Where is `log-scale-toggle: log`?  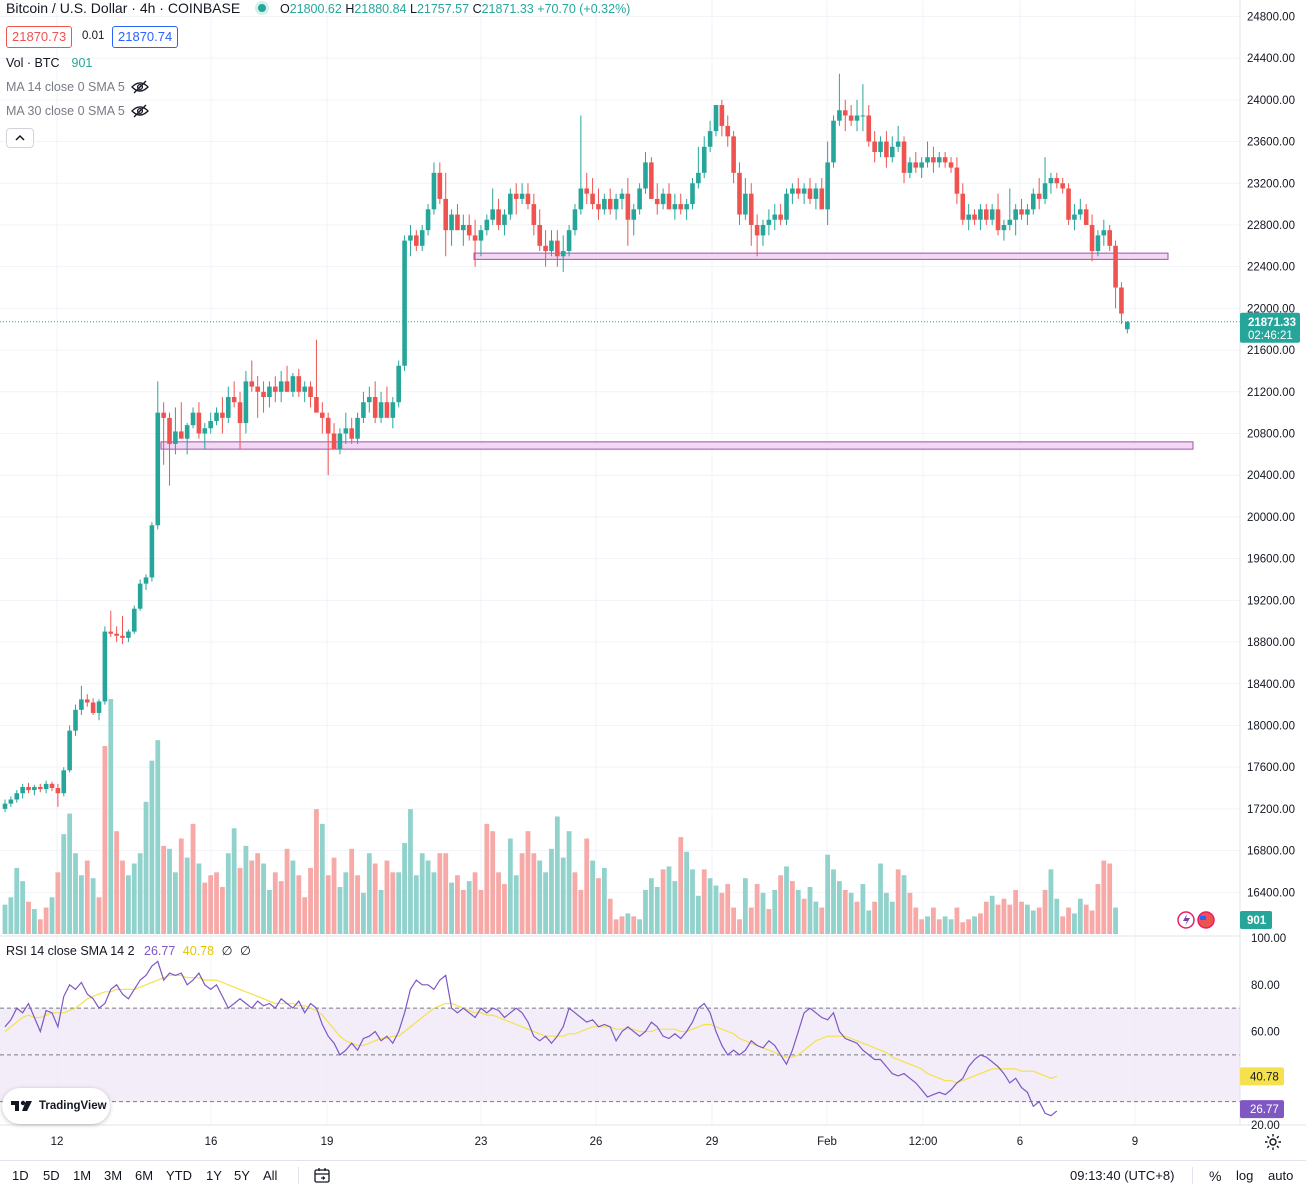
log-scale-toggle: log is located at coordinates (1245, 1175).